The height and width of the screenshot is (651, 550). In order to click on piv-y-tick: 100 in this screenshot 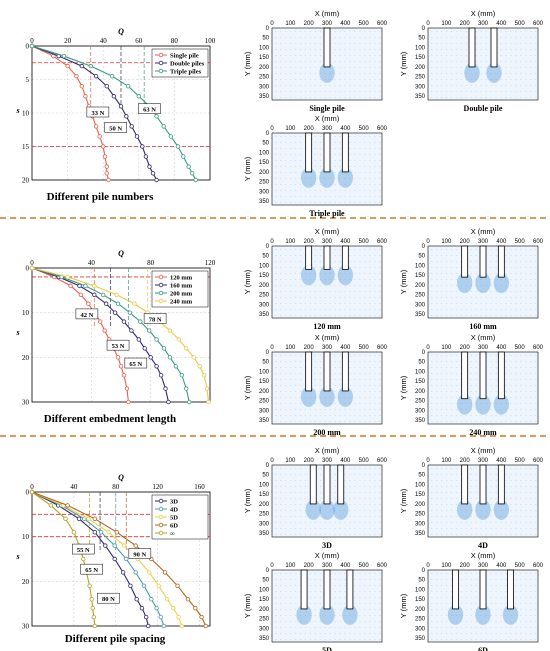, I will do `click(264, 48)`.